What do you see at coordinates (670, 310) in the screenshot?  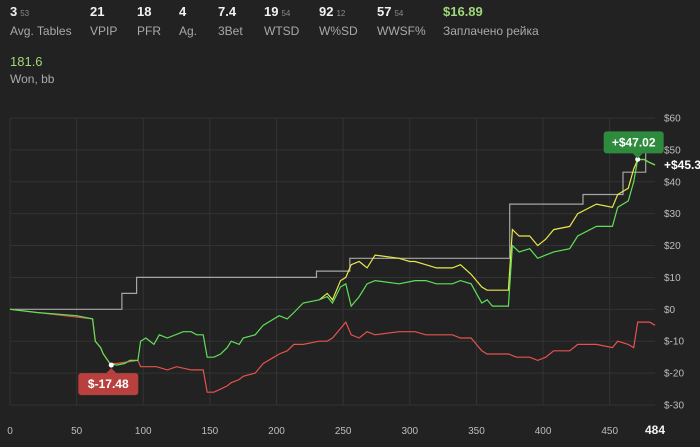 I see `y-tick-label: $0` at bounding box center [670, 310].